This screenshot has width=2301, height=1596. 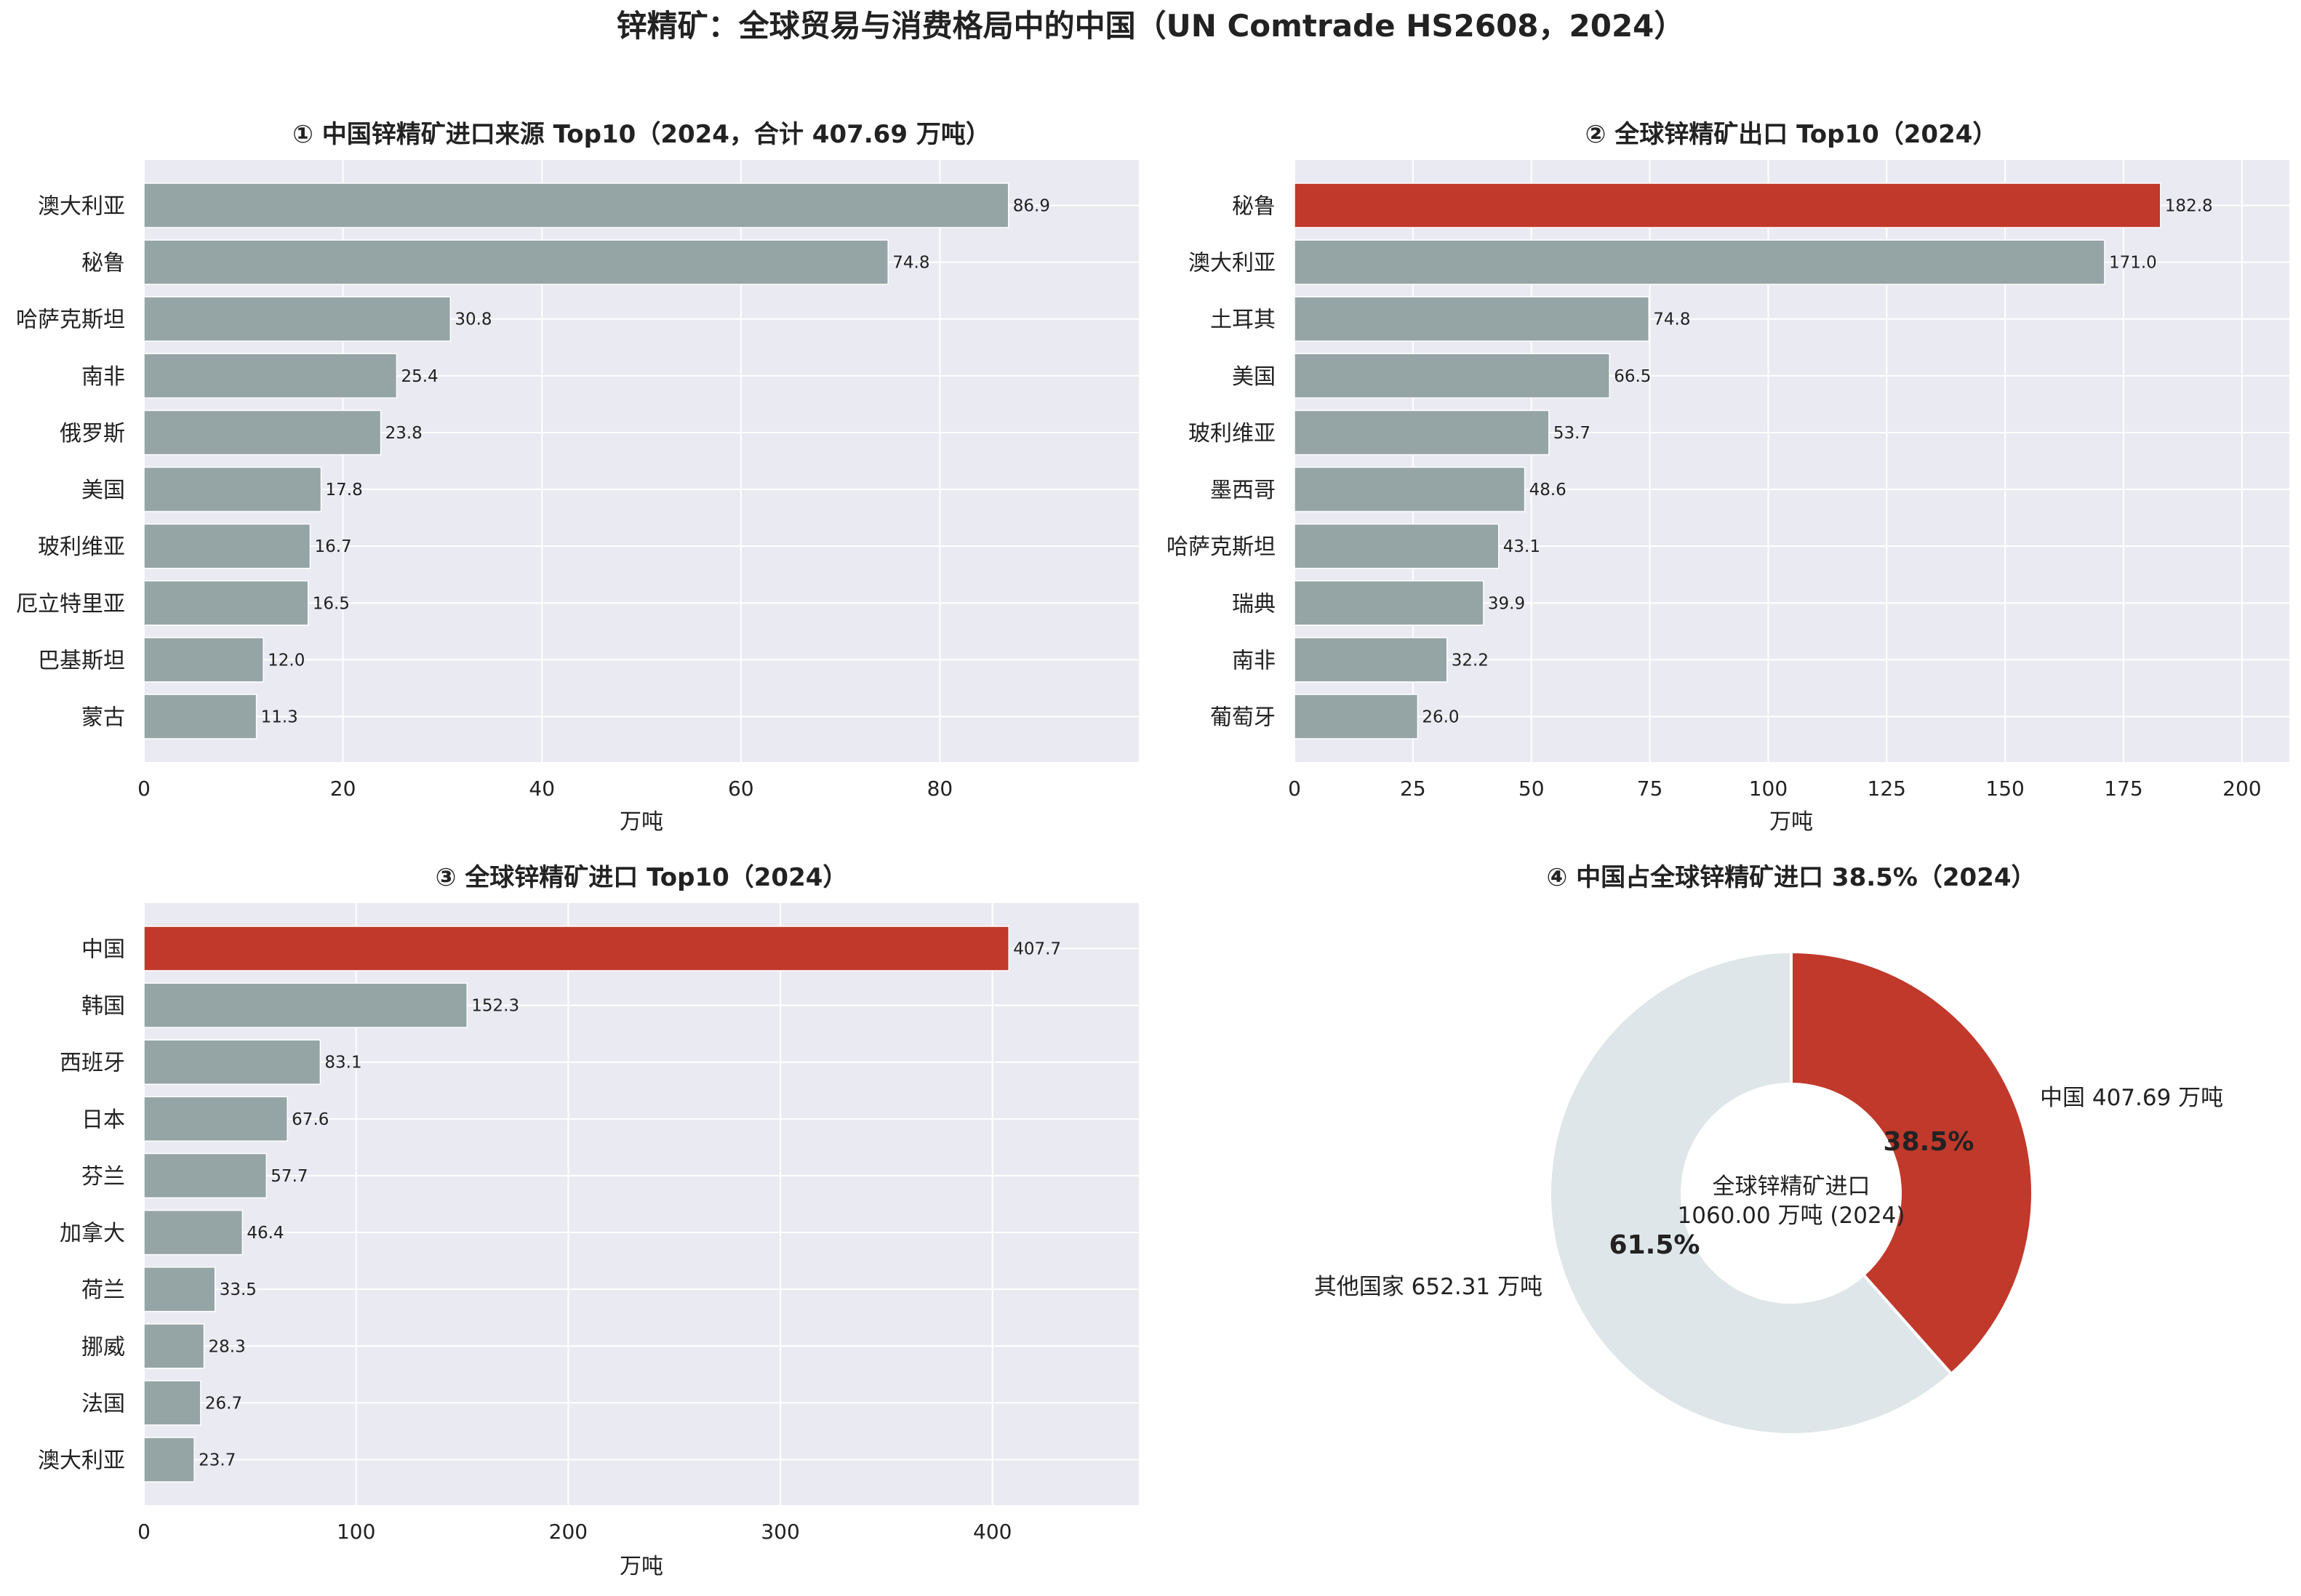 I want to click on y-tick-label: 哈萨克斯坦, so click(x=1221, y=547).